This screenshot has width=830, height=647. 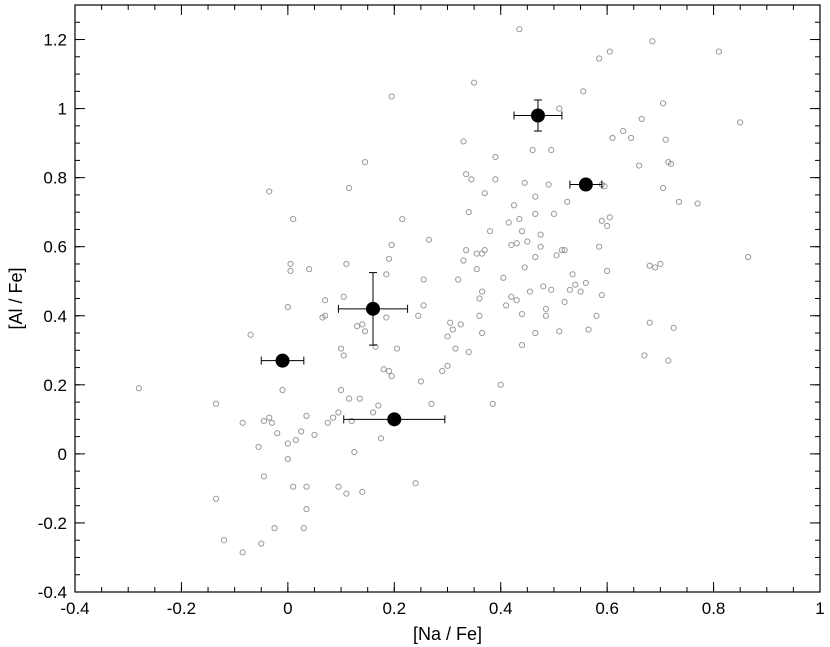 I want to click on y-tick-label: 0, so click(x=62, y=454).